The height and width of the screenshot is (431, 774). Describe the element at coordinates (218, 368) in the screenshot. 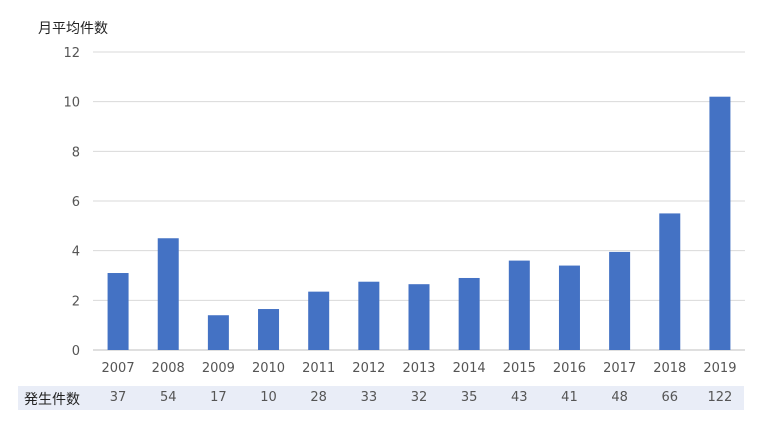

I see `x-tick-label: 2009` at that location.